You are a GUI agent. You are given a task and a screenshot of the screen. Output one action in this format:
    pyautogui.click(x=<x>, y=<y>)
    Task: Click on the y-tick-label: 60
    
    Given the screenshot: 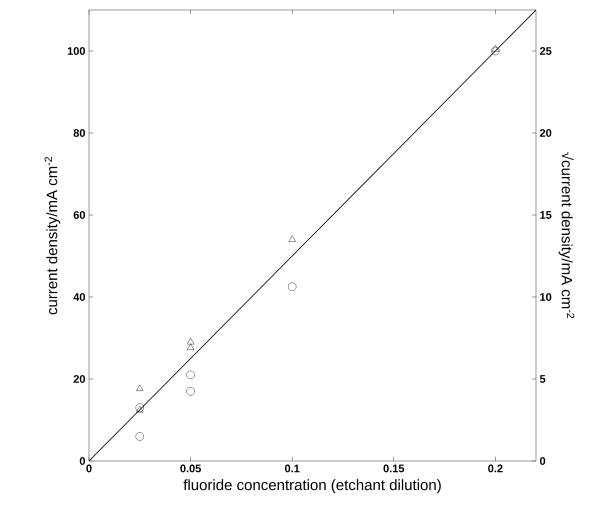 What is the action you would take?
    pyautogui.click(x=80, y=215)
    